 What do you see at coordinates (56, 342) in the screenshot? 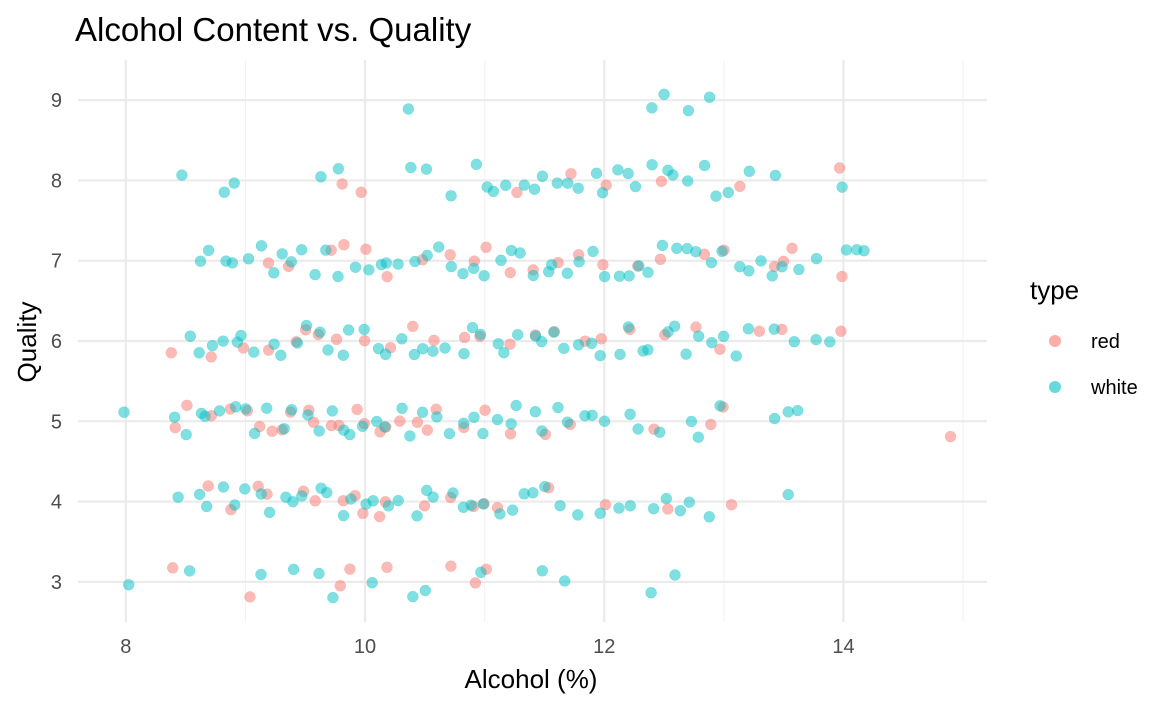
I see `y-axis-ticks: 3 4 5 6 7 8 9` at bounding box center [56, 342].